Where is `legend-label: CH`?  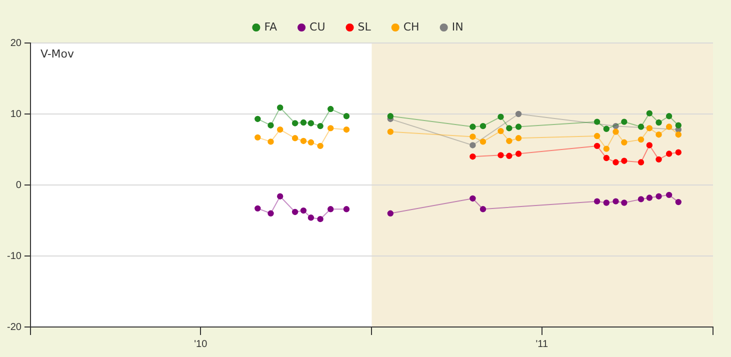 legend-label: CH is located at coordinates (411, 27).